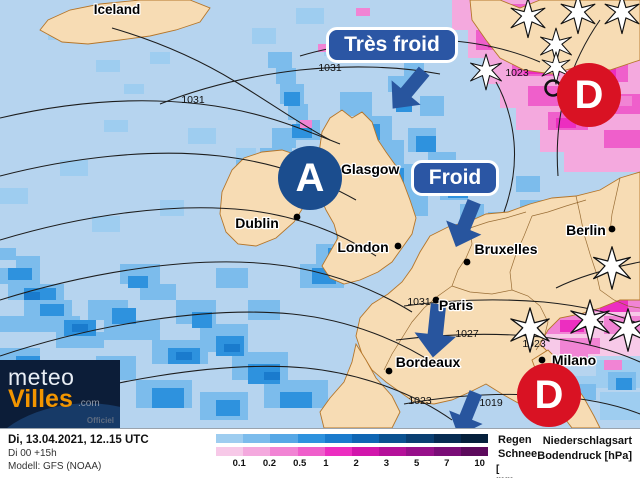 Image resolution: width=640 pixels, height=478 pixels. I want to click on city-label-london: London, so click(362, 247).